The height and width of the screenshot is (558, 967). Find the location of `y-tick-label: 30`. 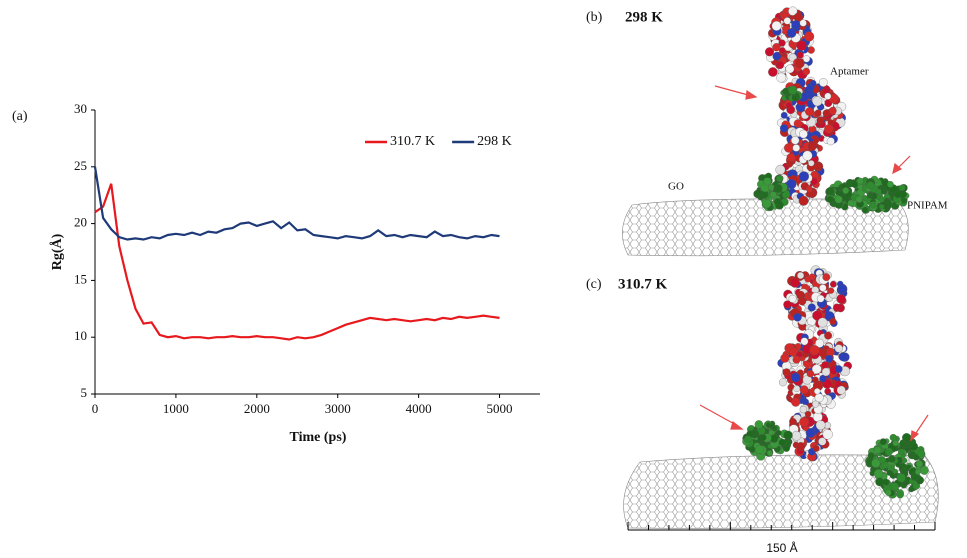

y-tick-label: 30 is located at coordinates (80, 108).